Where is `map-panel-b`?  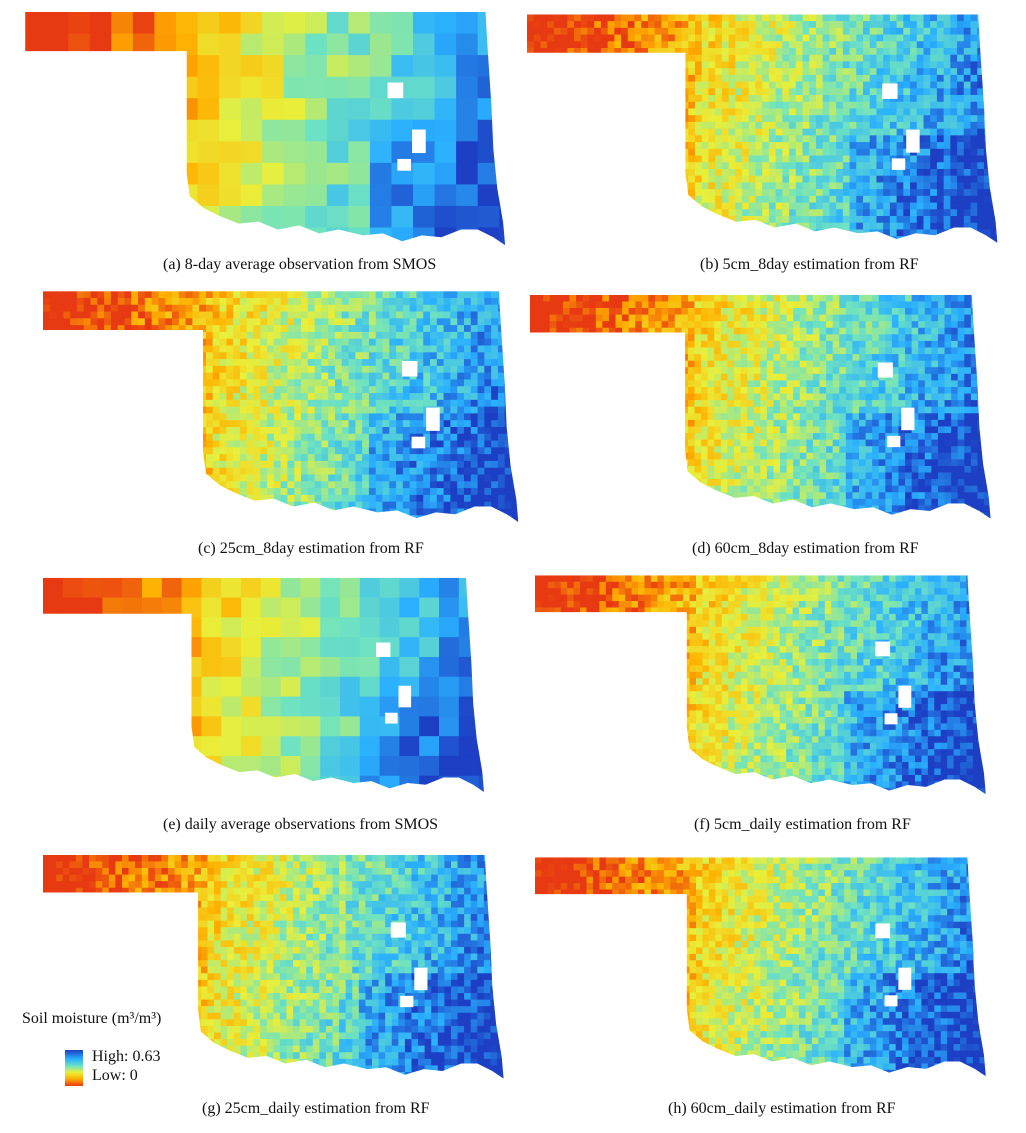
map-panel-b is located at coordinates (767, 132).